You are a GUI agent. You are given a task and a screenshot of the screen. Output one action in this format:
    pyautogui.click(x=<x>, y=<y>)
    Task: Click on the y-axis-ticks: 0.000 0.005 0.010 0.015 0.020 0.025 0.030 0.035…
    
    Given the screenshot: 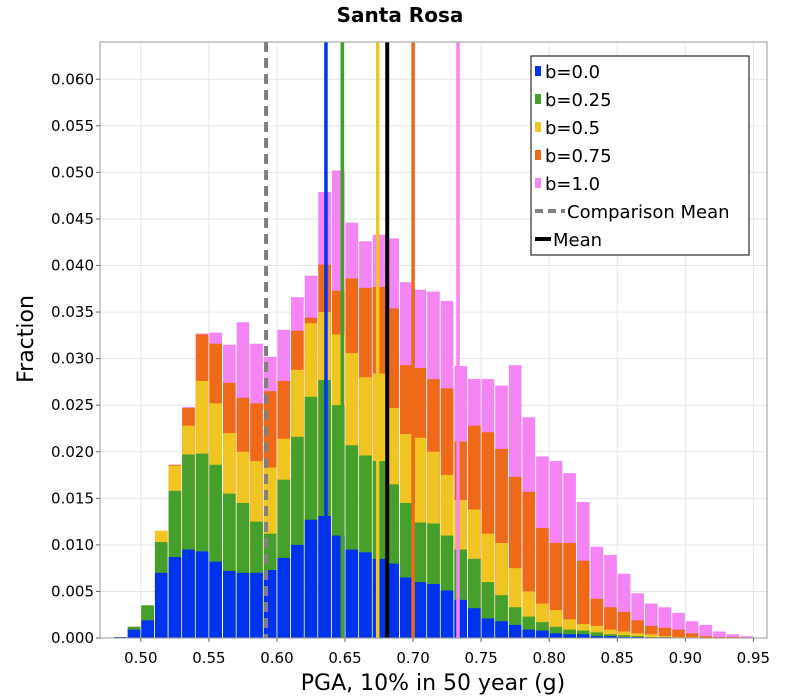 What is the action you would take?
    pyautogui.click(x=75, y=358)
    